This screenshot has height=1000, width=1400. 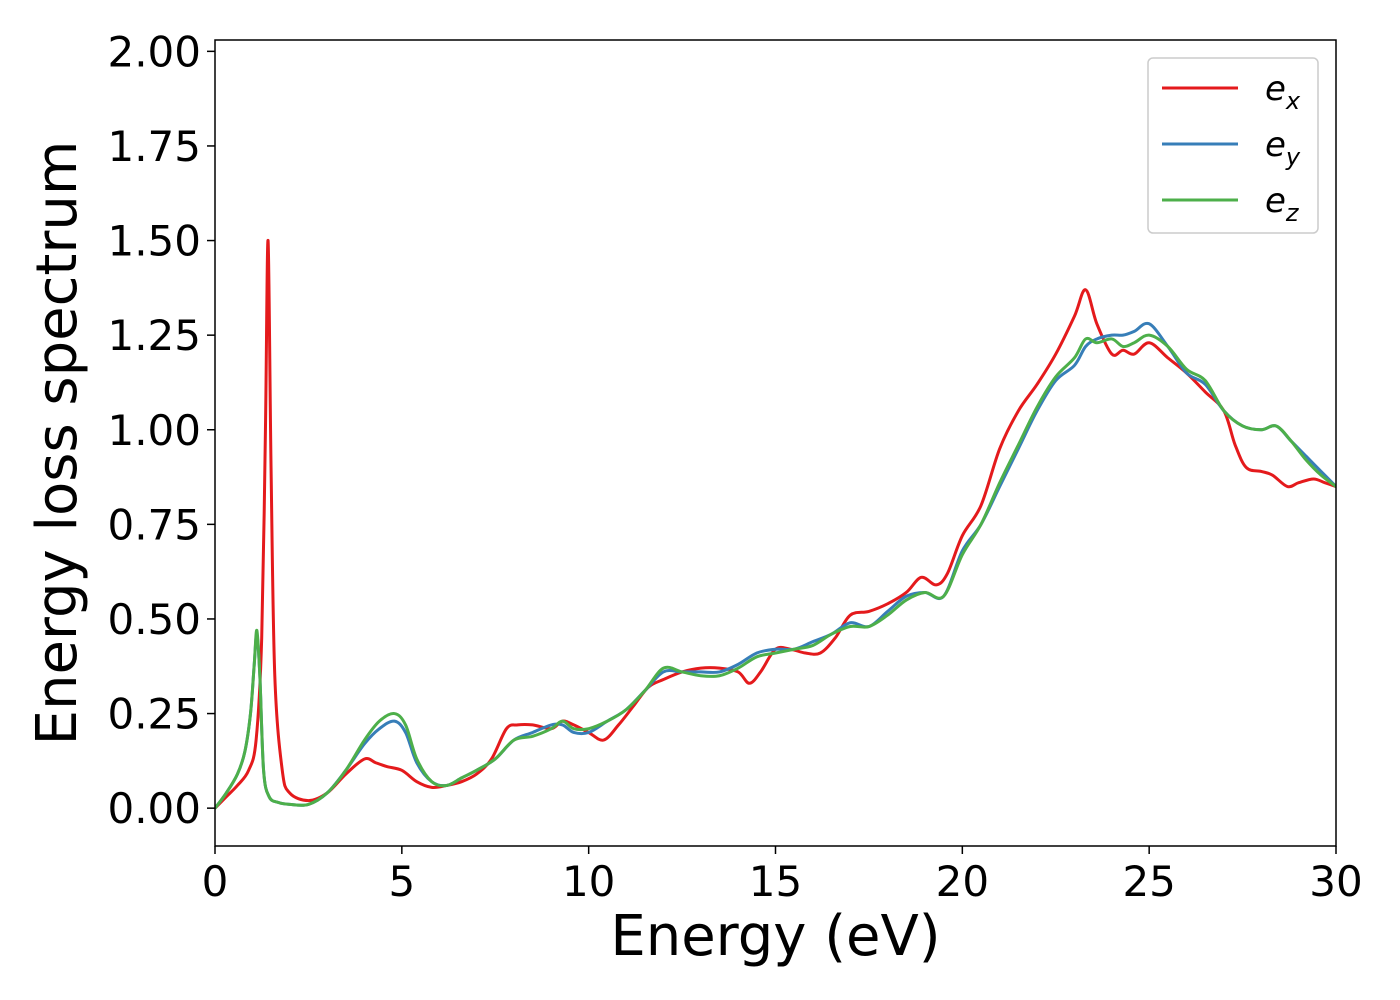 I want to click on x-tick-label: 10, so click(x=588, y=881).